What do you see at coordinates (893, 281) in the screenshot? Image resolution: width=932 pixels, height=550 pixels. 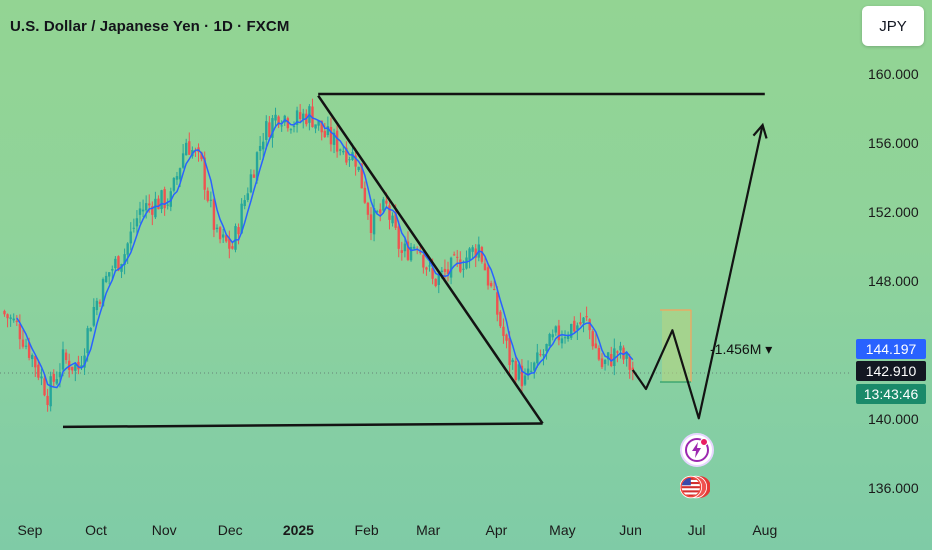 I see `price-tick-label: 148.000` at bounding box center [893, 281].